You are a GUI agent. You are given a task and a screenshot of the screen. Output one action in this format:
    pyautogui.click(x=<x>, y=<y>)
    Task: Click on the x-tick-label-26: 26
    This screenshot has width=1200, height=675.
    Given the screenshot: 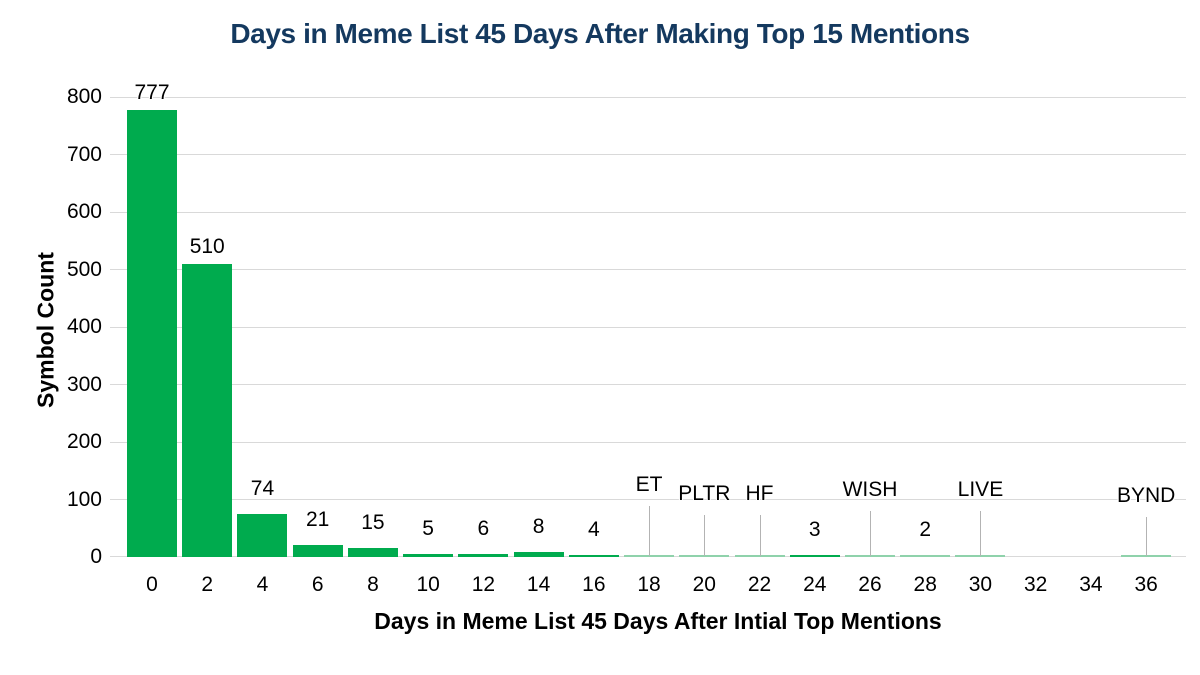 What is the action you would take?
    pyautogui.click(x=870, y=584)
    